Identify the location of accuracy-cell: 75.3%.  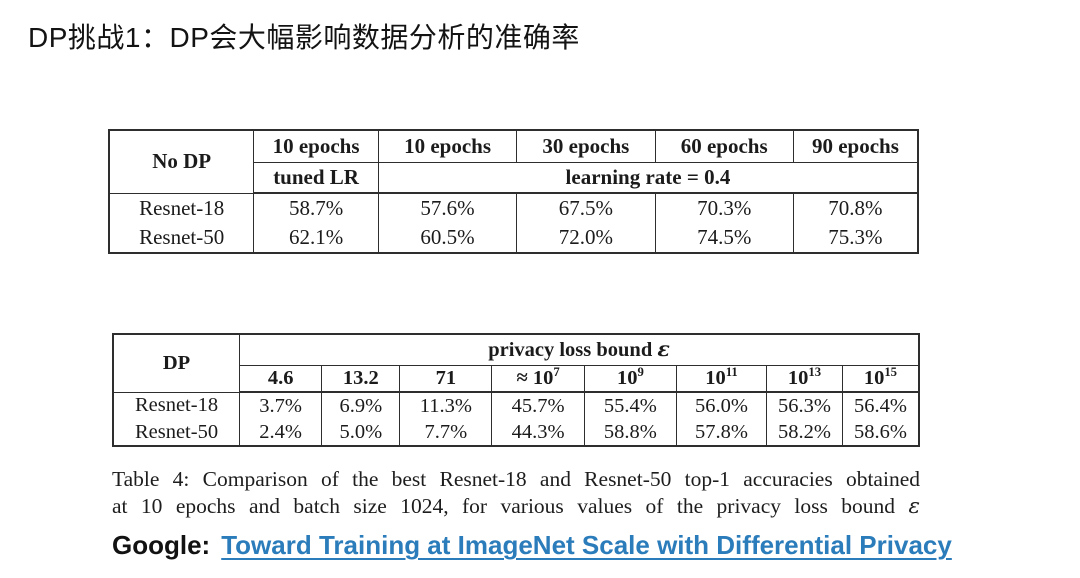
(855, 238).